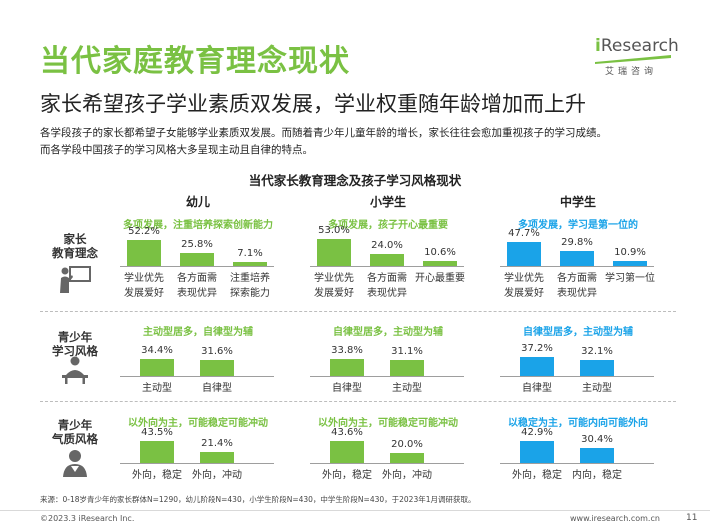 The width and height of the screenshot is (710, 532). Describe the element at coordinates (347, 350) in the screenshot. I see `data-label: 33.8%` at that location.